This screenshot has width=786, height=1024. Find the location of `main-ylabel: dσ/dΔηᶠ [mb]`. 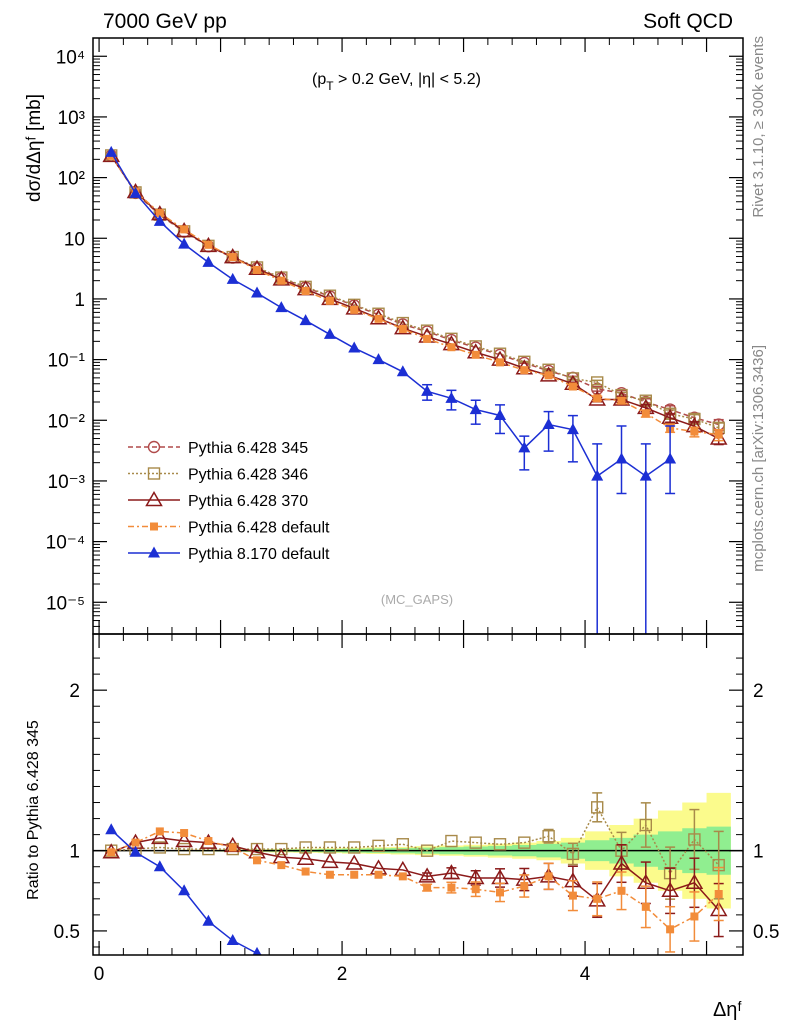

main-ylabel: dσ/dΔηᶠ [mb] is located at coordinates (34, 148).